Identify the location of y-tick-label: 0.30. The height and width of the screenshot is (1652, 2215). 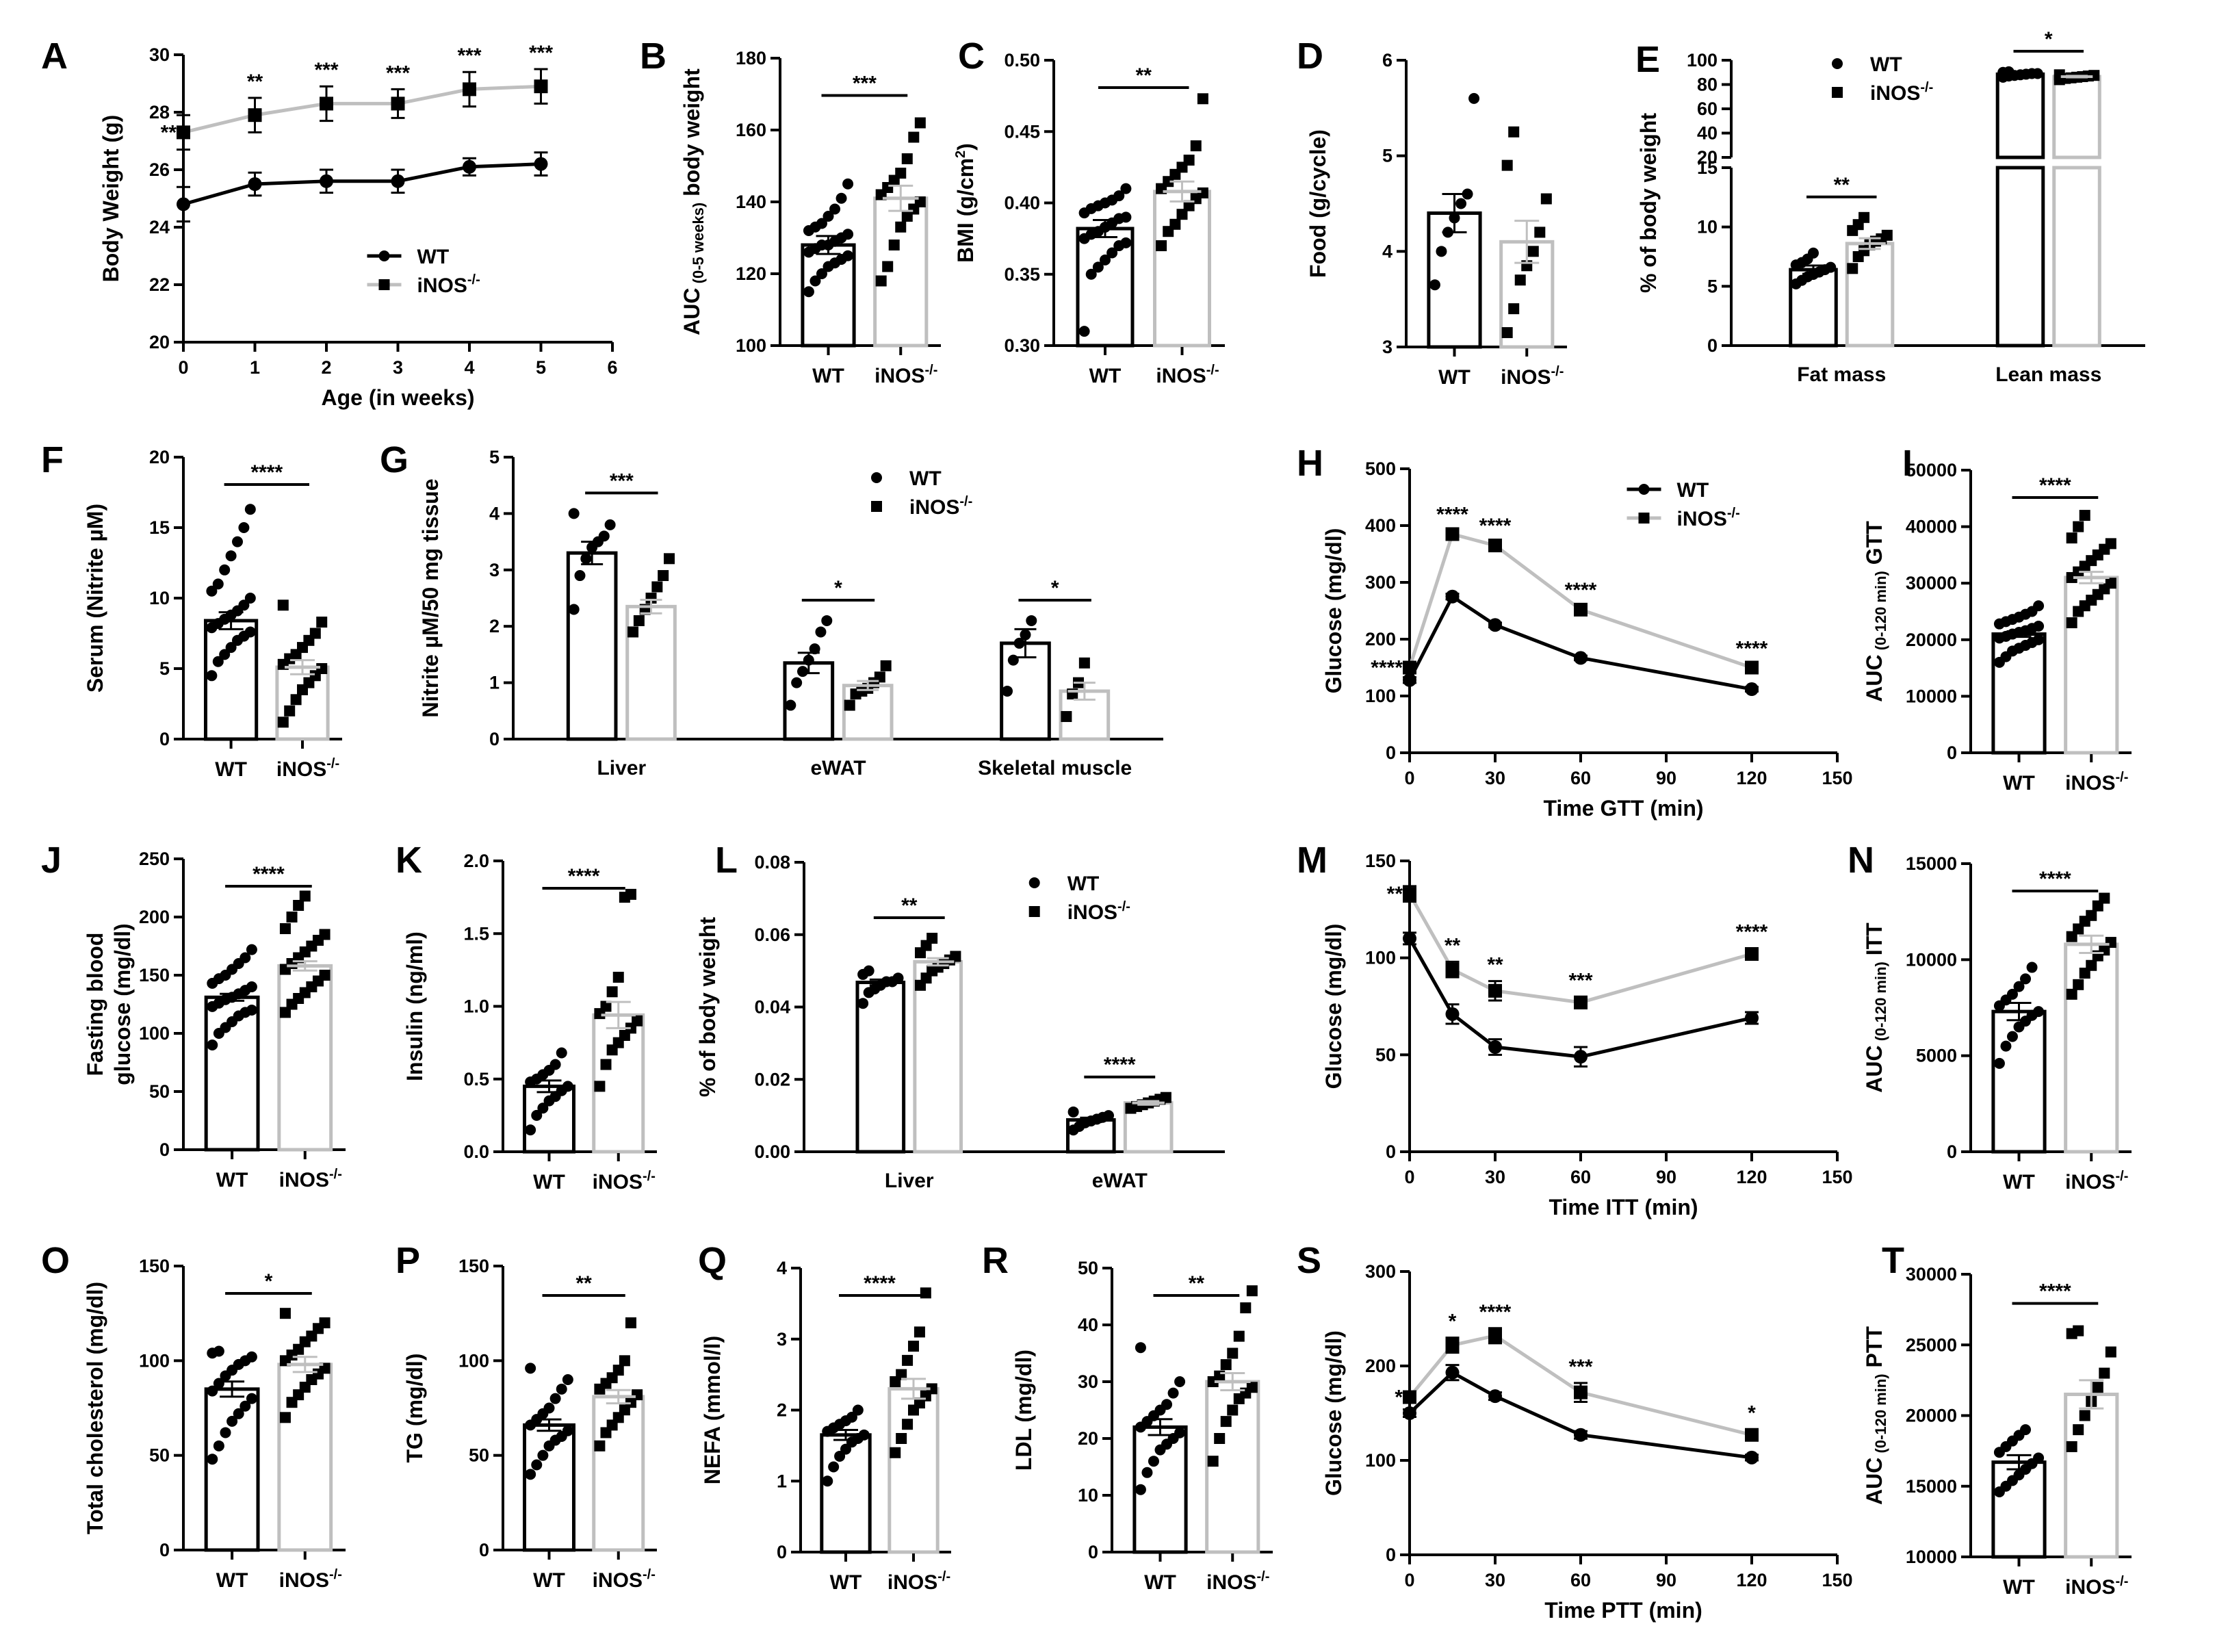
(1022, 346).